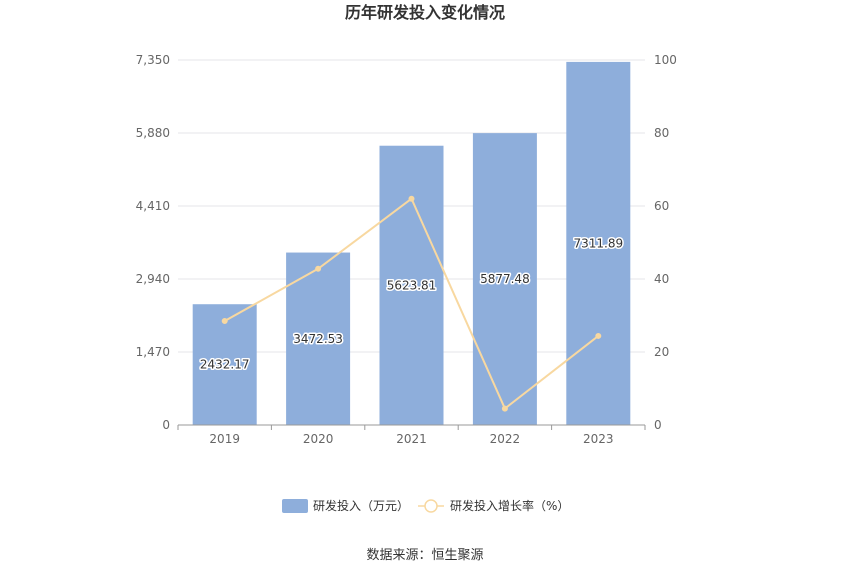  I want to click on bar-value-label: 5877.48, so click(505, 279).